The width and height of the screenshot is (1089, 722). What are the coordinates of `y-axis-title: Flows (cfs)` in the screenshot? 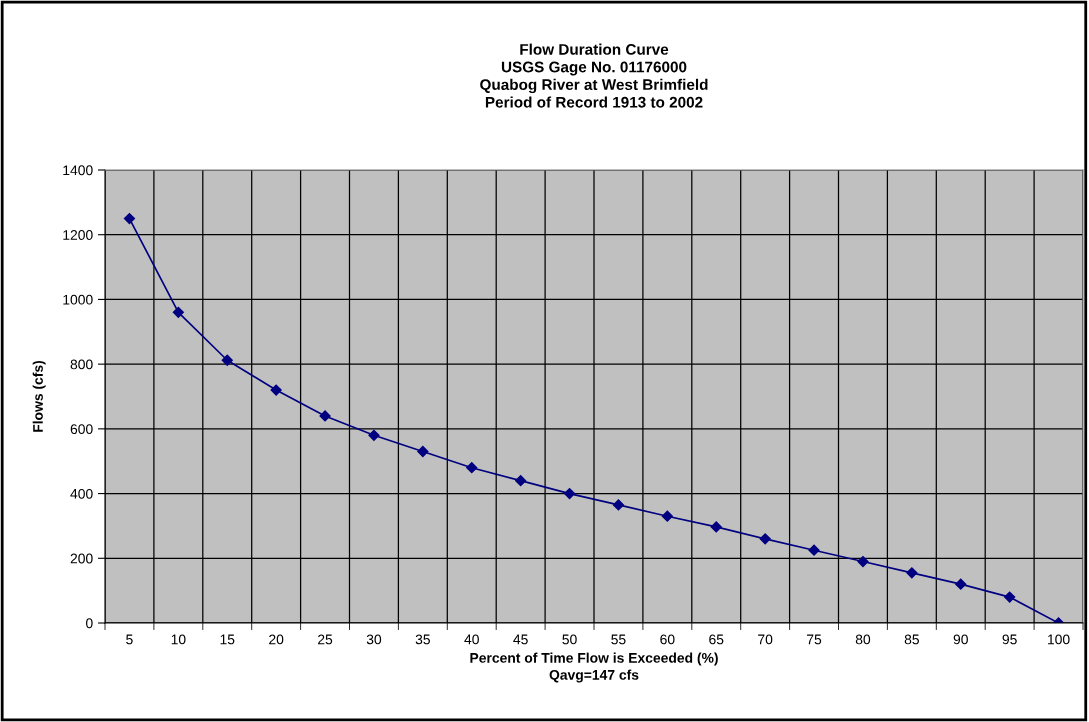 It's located at (39, 396).